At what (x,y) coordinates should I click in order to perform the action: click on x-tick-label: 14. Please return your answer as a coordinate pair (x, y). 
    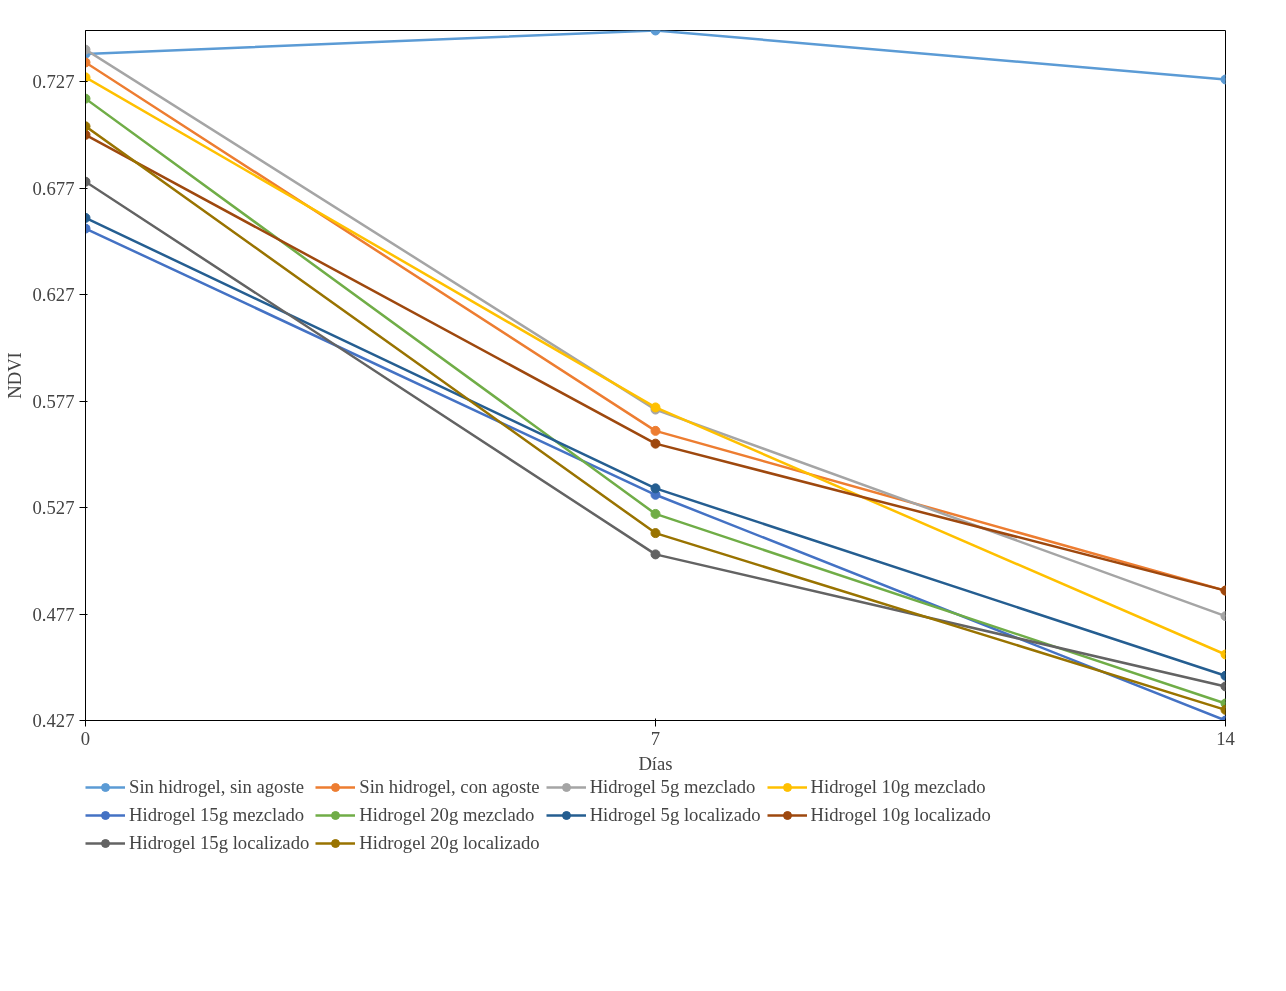
    Looking at the image, I should click on (1226, 738).